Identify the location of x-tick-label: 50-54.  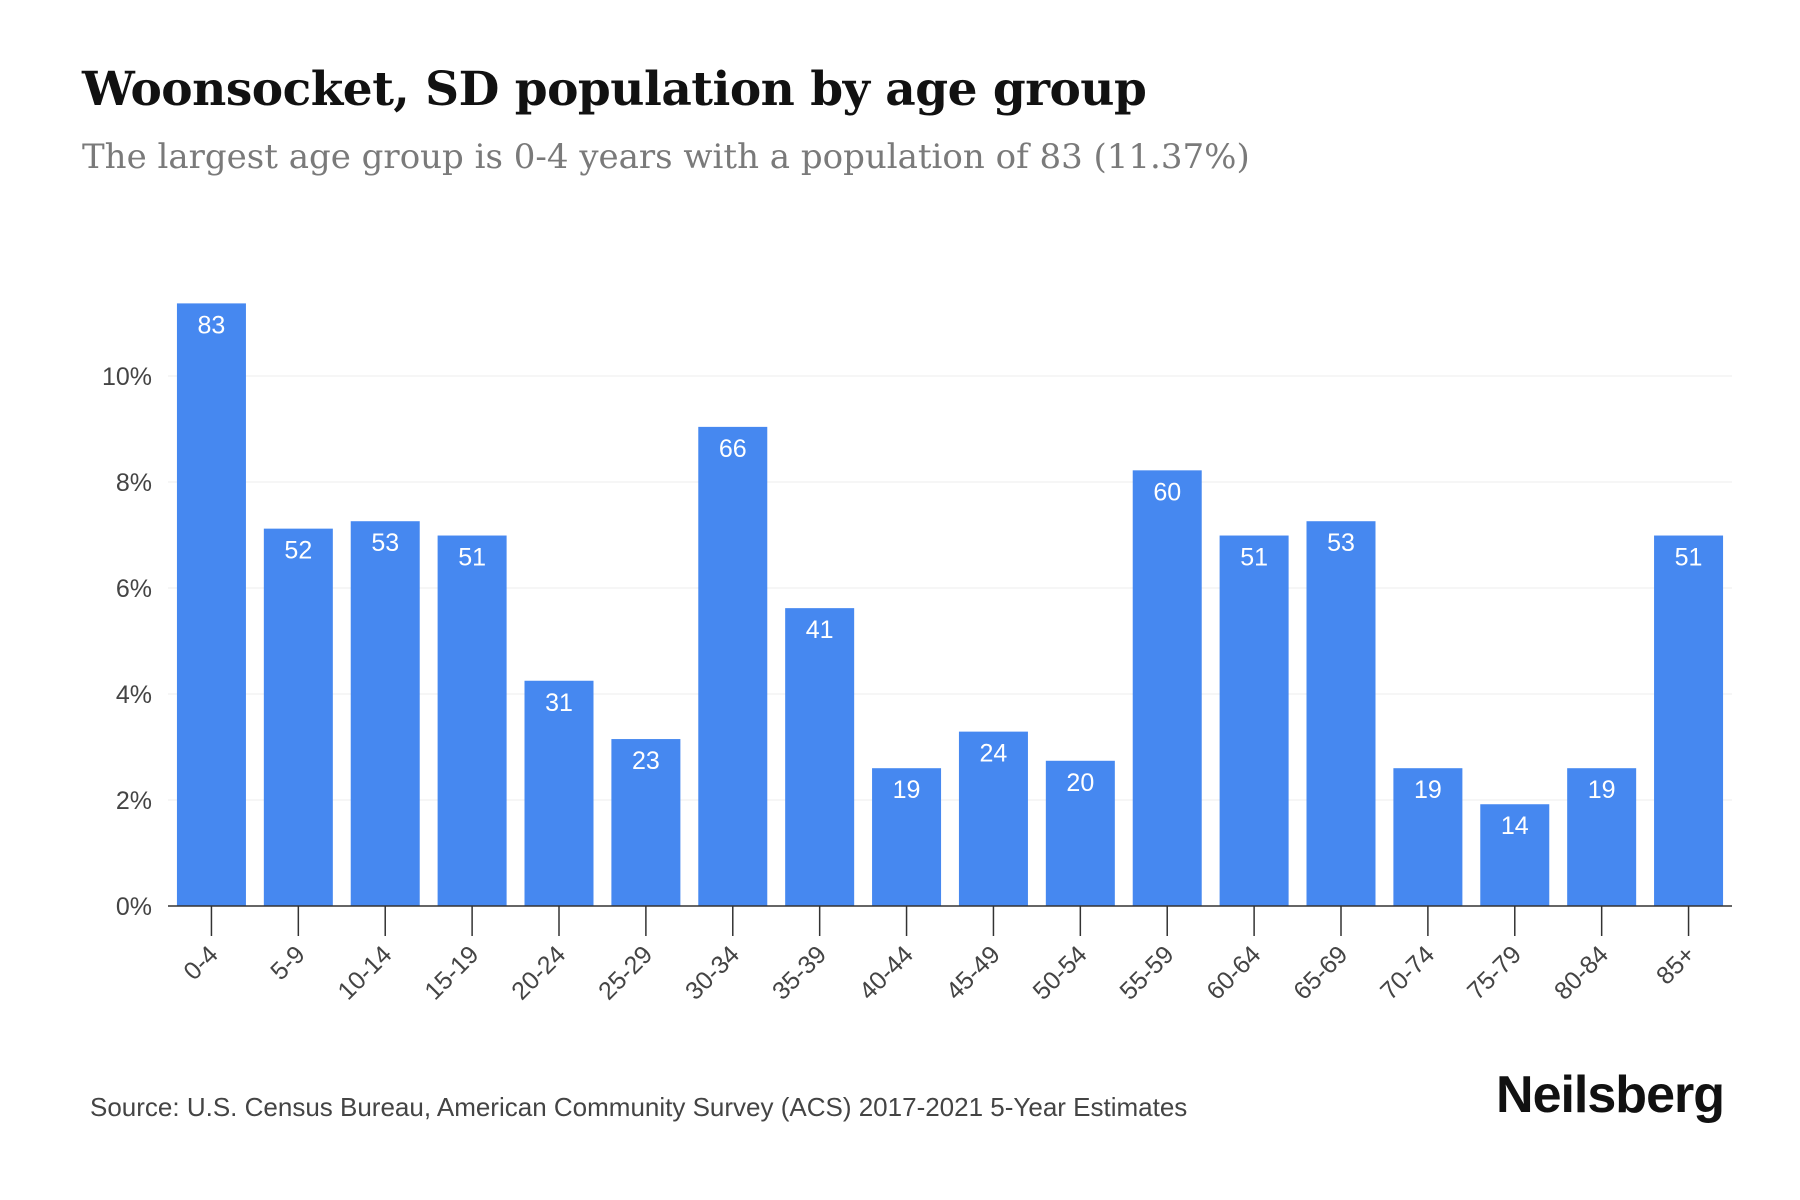
(1060, 972).